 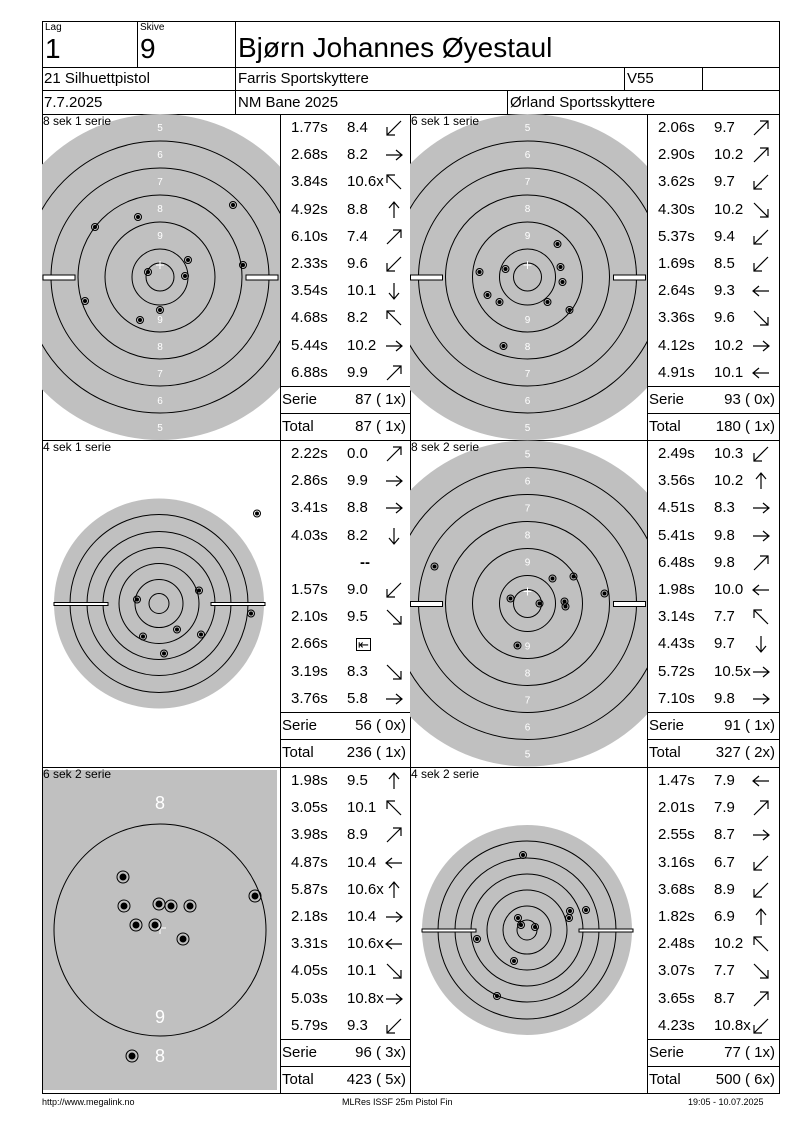 What do you see at coordinates (445, 774) in the screenshot?
I see `series-label: 4 sek 2 serie` at bounding box center [445, 774].